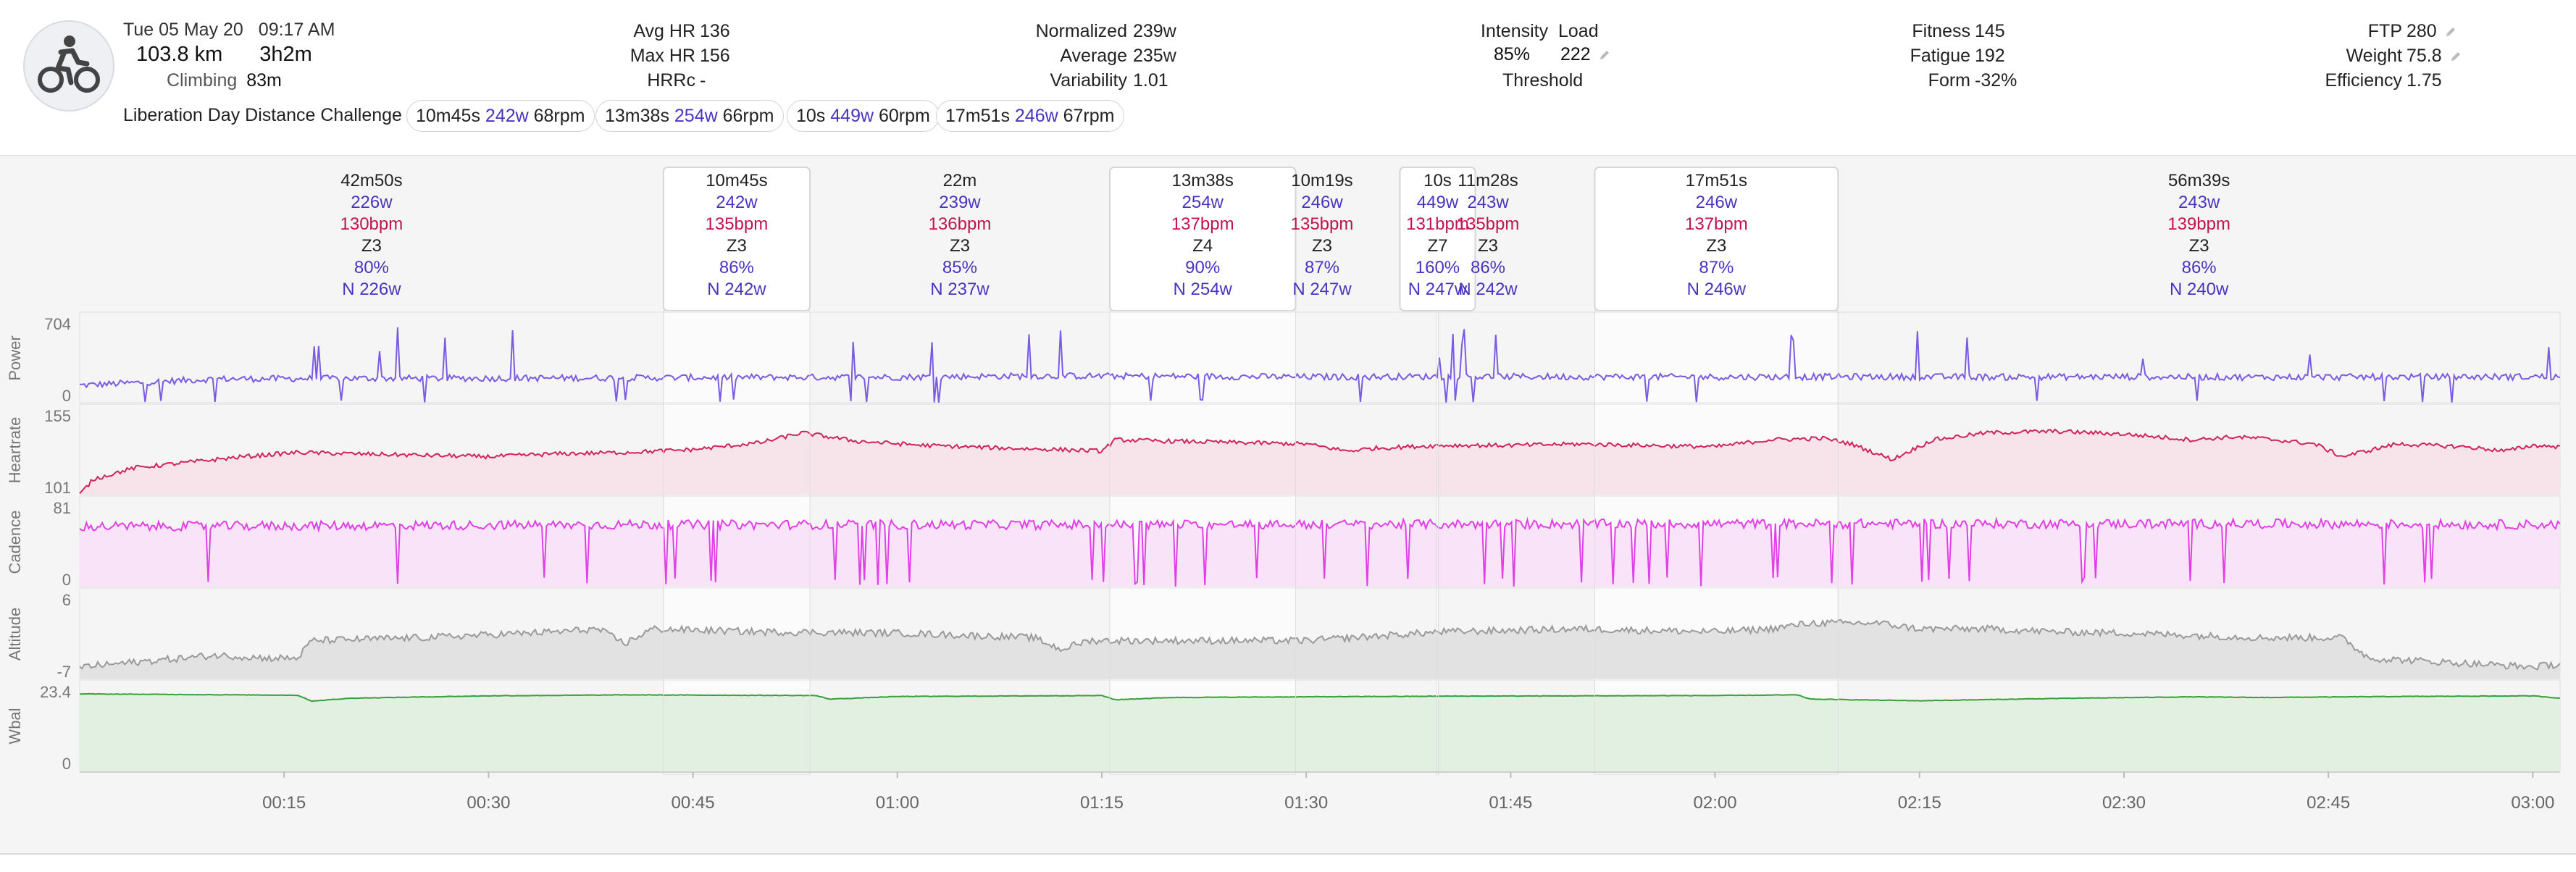 This screenshot has width=2576, height=872. Describe the element at coordinates (1438, 202) in the screenshot. I see `interval-stat: 449w` at that location.